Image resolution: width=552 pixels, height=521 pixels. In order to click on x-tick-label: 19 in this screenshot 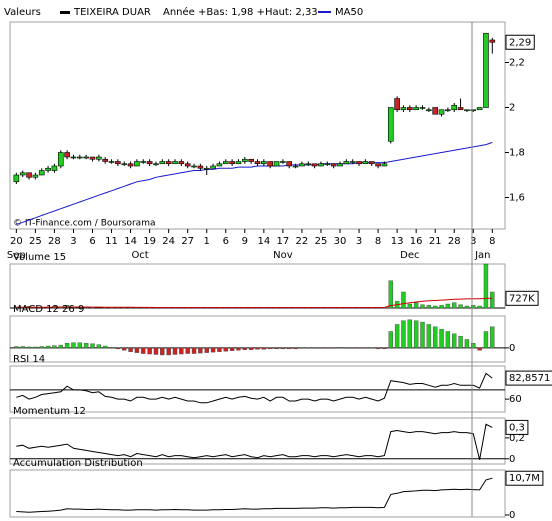, I will do `click(149, 241)`.